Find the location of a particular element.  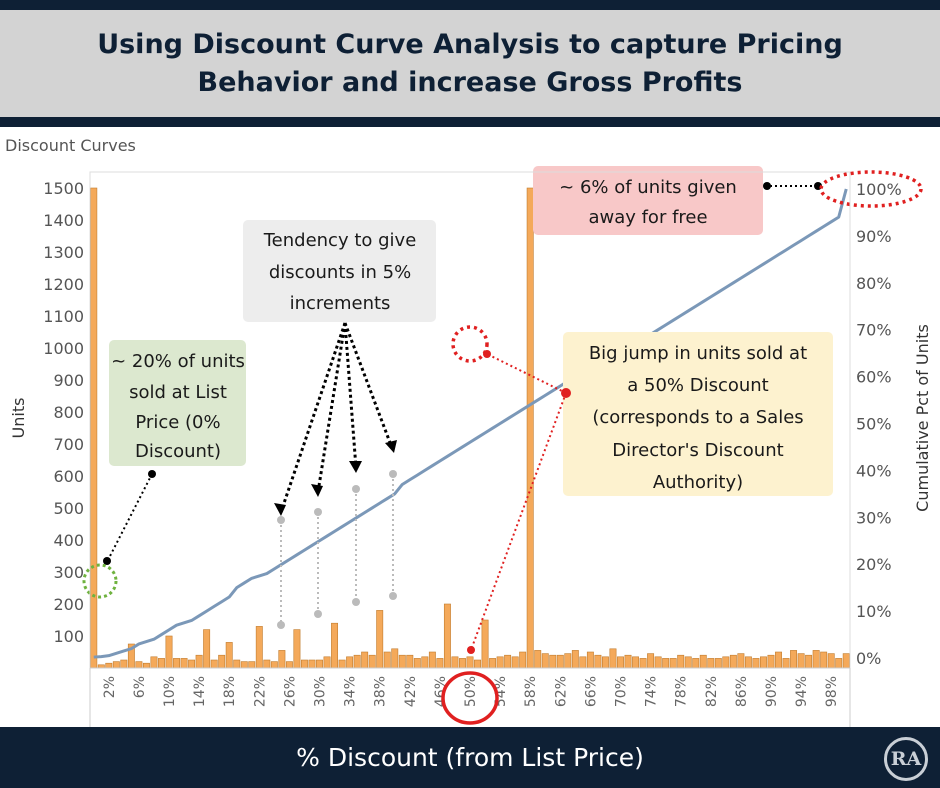

x-tick-98pct: 98% is located at coordinates (832, 691).